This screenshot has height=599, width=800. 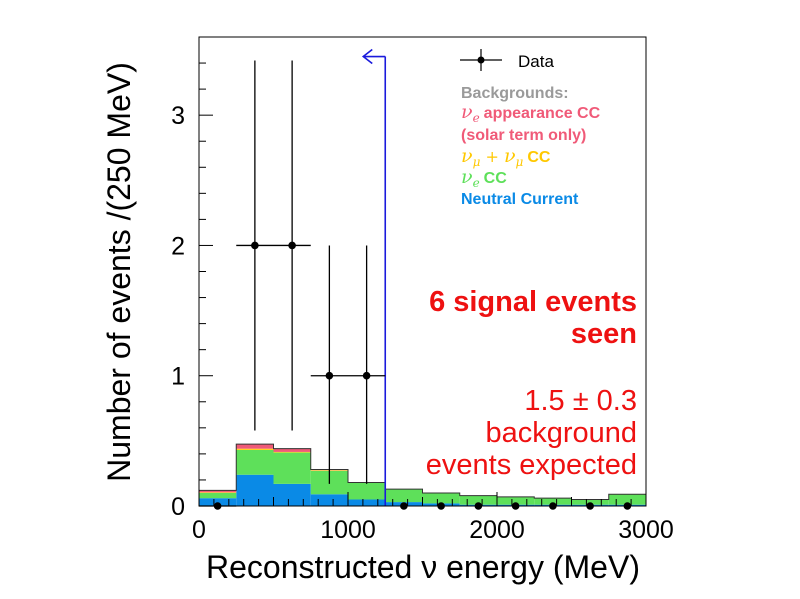 What do you see at coordinates (218, 502) in the screenshot?
I see `histogram-bar-series0-bin0` at bounding box center [218, 502].